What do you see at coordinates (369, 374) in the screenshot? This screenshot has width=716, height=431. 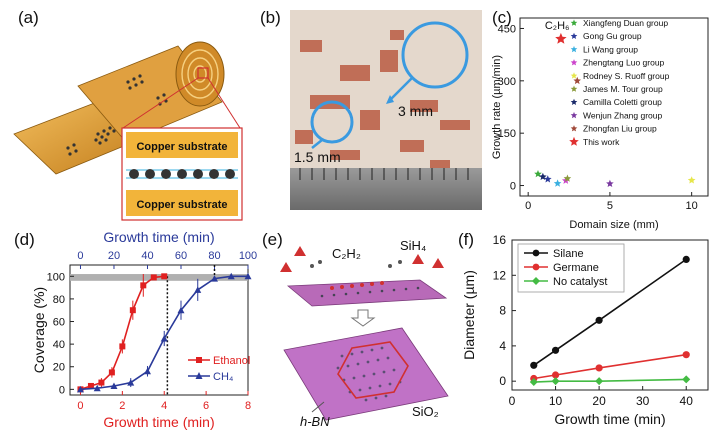 I see `hbn-lattice` at bounding box center [369, 374].